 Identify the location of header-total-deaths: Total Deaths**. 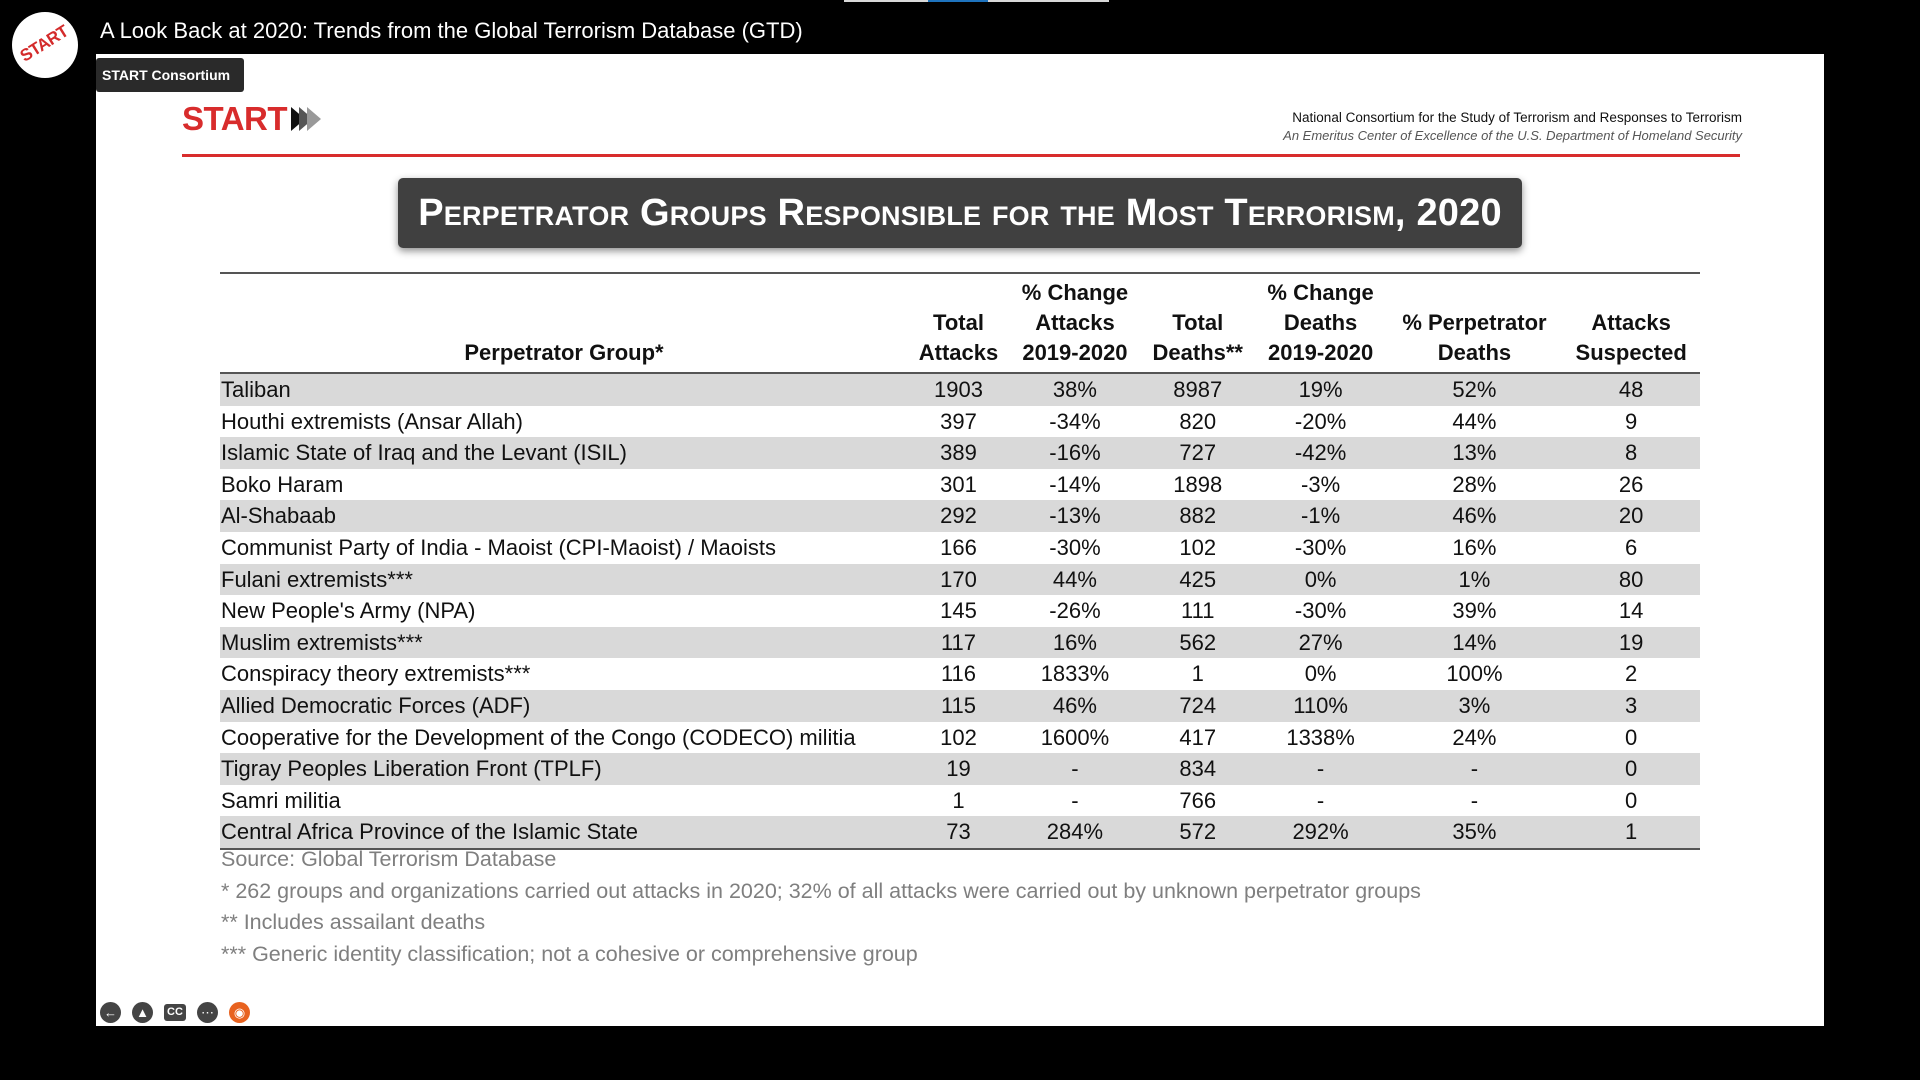
(1197, 337).